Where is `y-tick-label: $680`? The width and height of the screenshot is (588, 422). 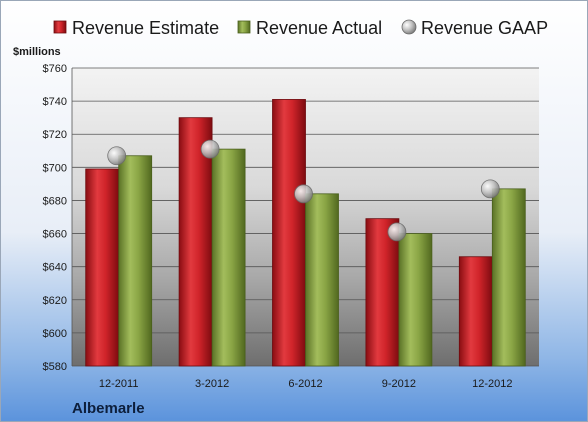
y-tick-label: $680 is located at coordinates (55, 201).